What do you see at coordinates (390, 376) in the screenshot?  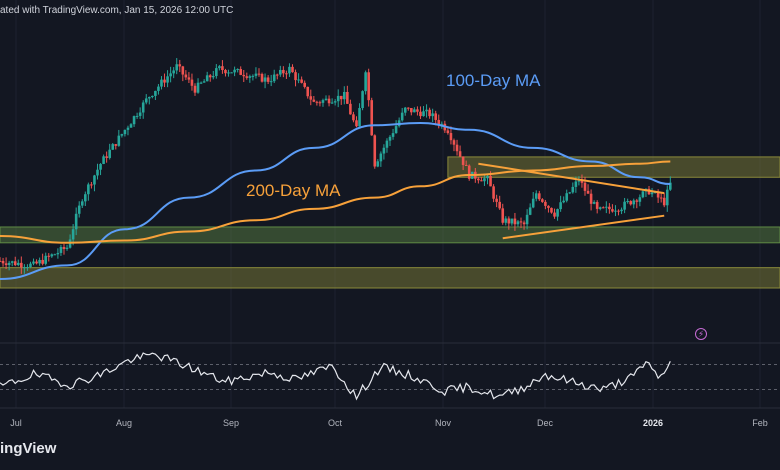 I see `oscillator-pane` at bounding box center [390, 376].